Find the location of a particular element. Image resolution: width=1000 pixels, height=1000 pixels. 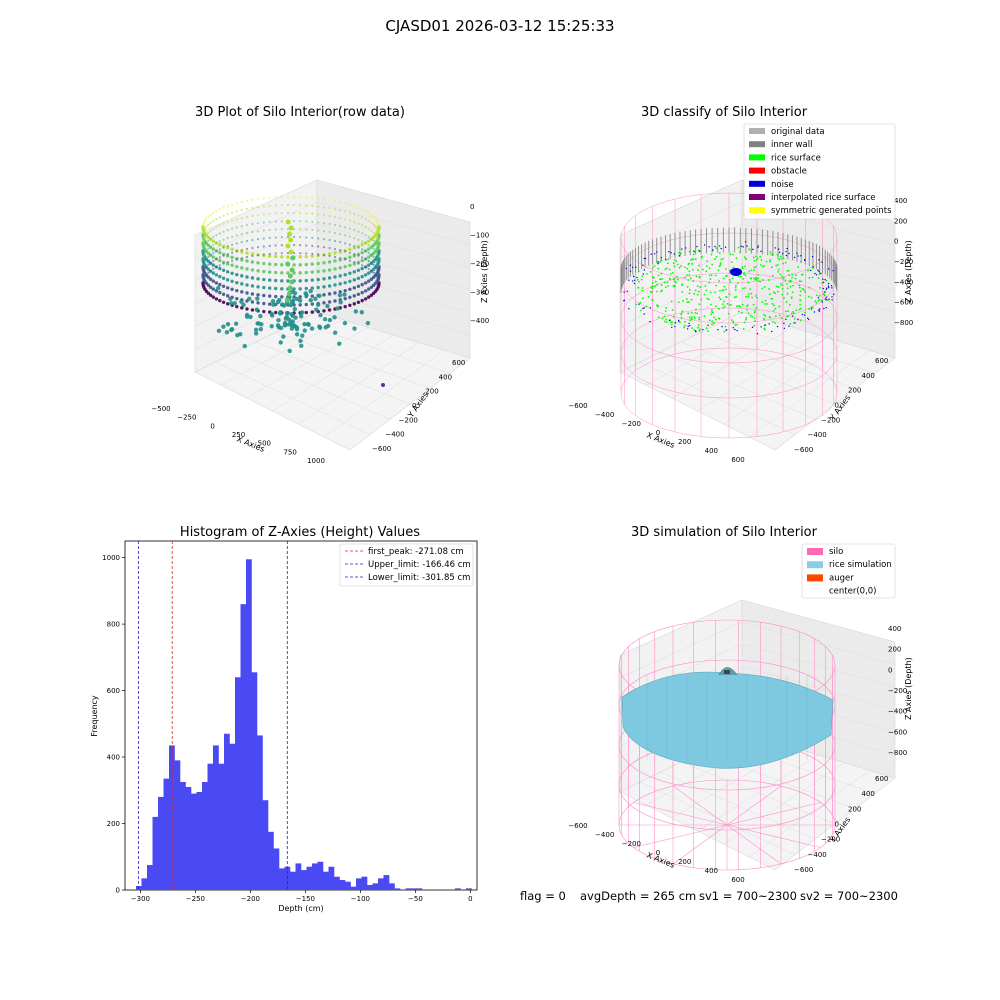

panel-raw-title: 3D Plot of Silo Interior(row data) is located at coordinates (300, 112).